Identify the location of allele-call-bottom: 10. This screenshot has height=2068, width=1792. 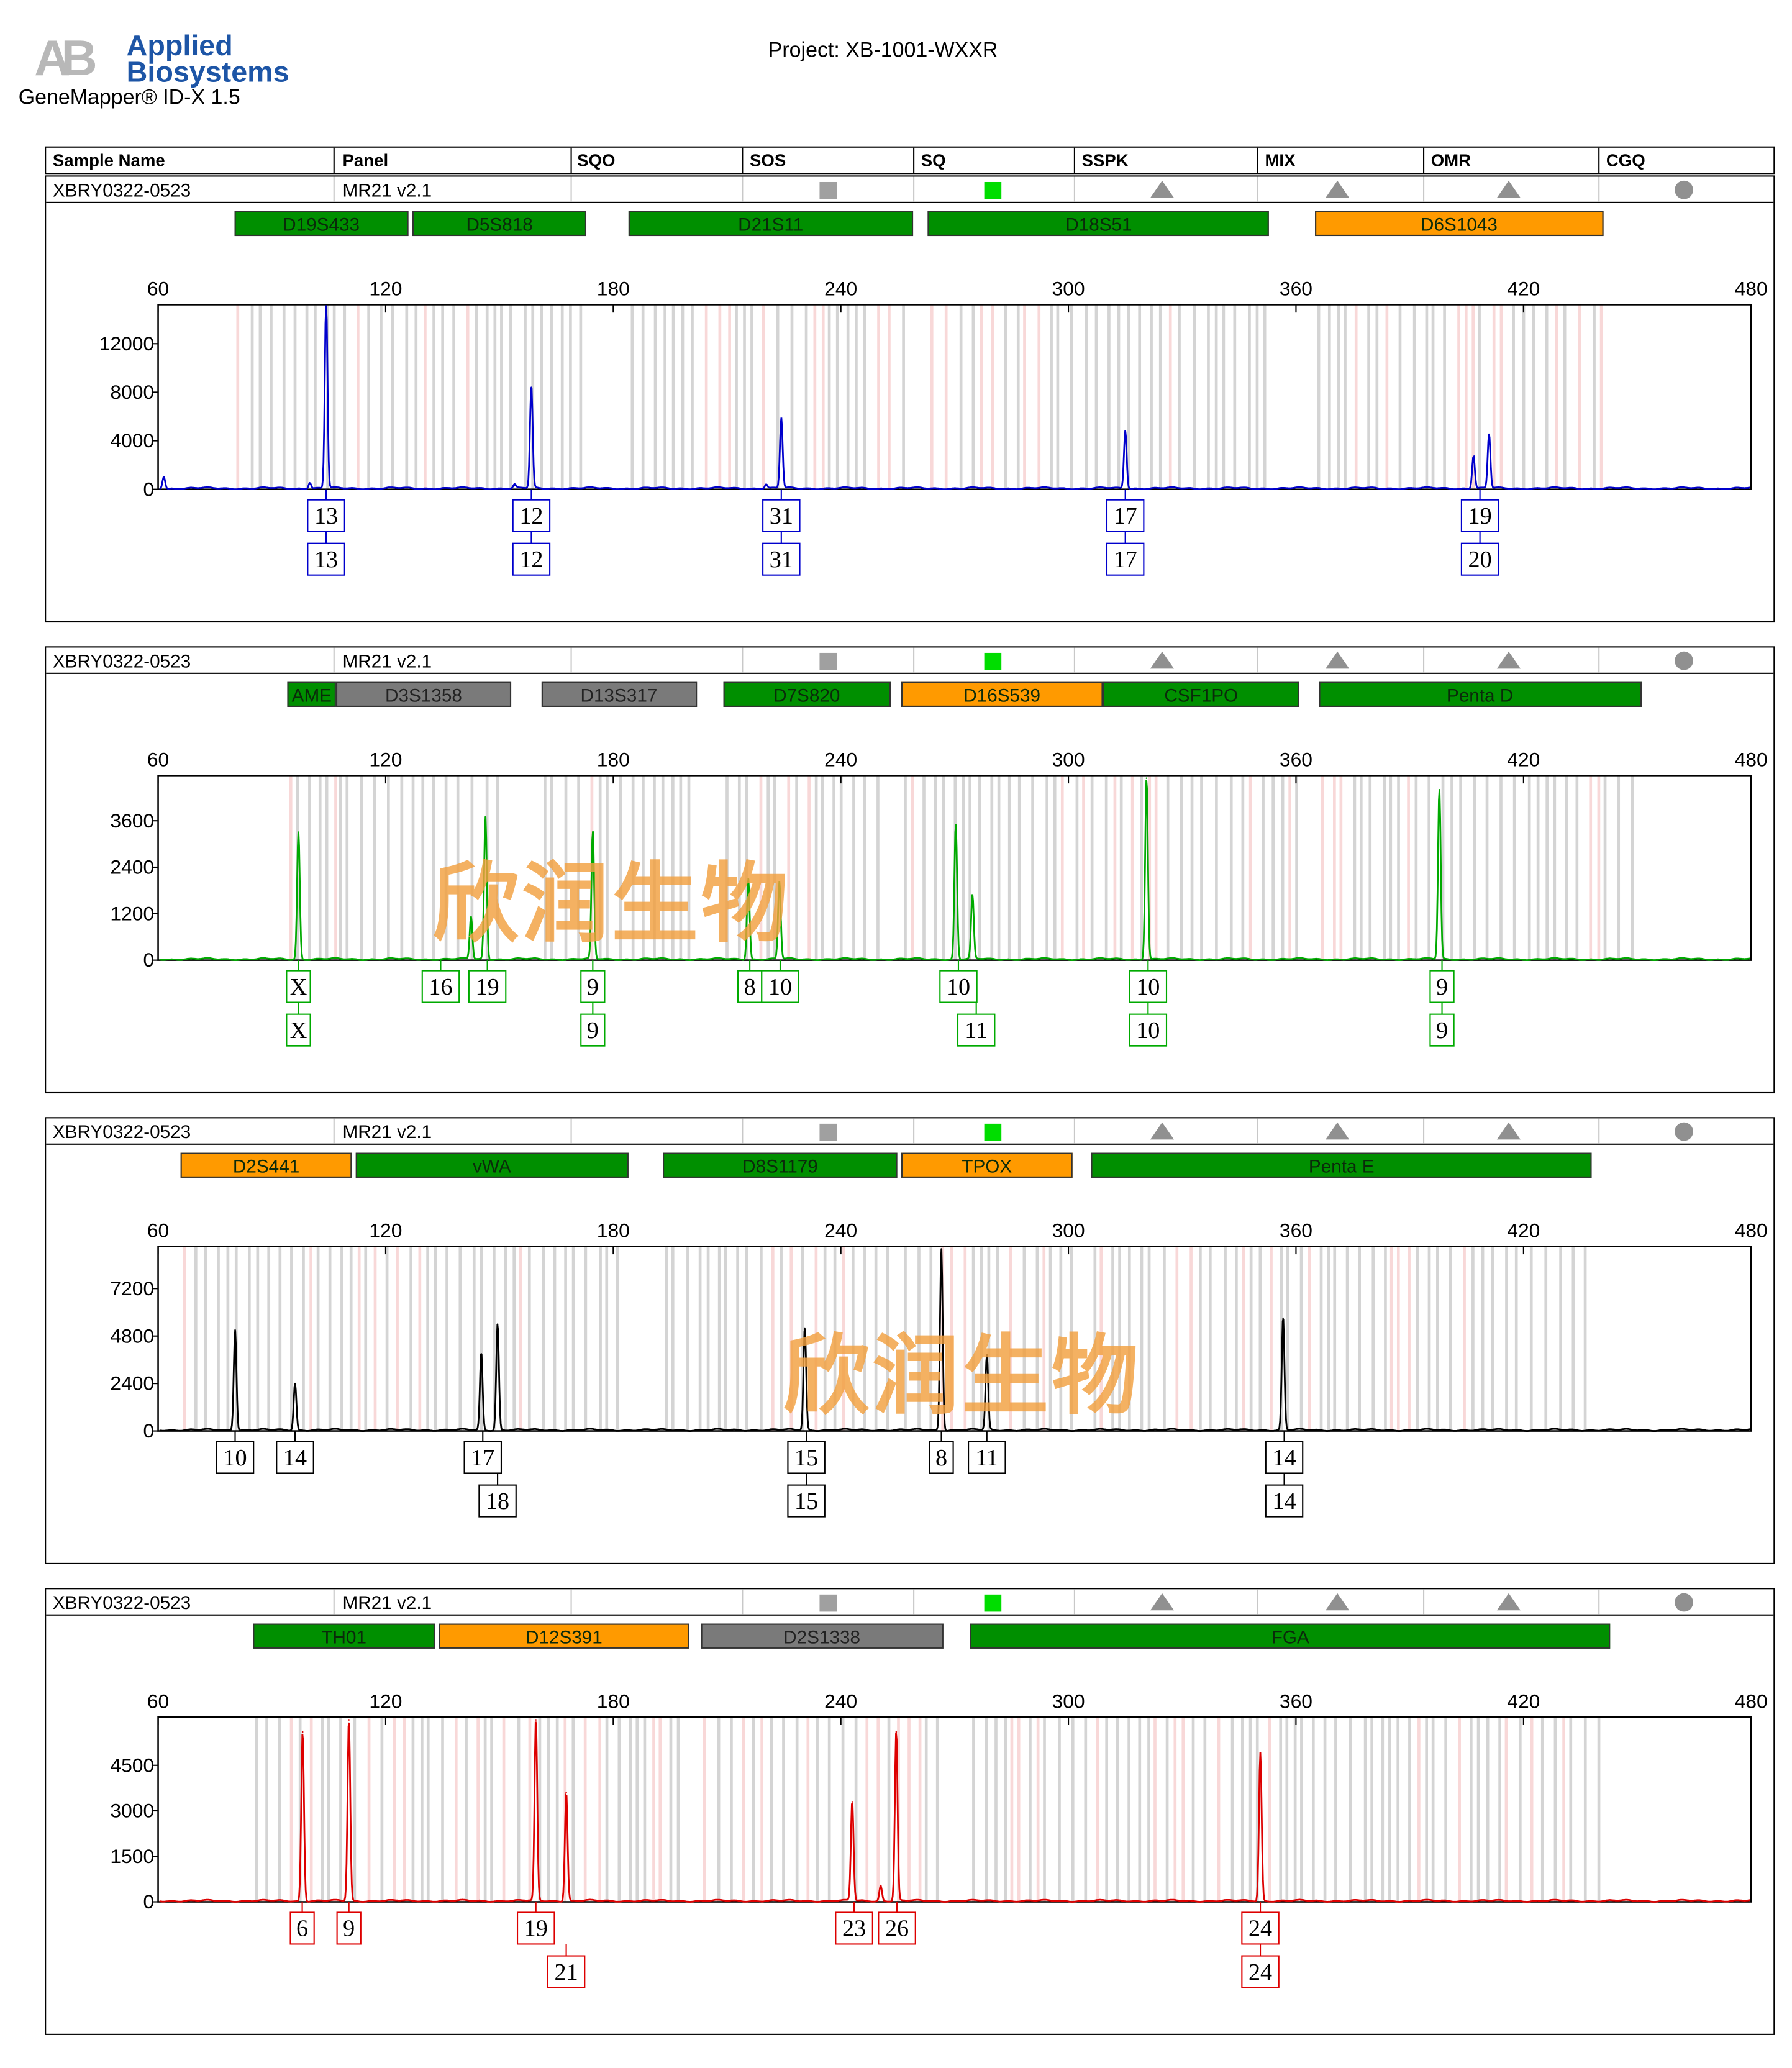
(1148, 1024).